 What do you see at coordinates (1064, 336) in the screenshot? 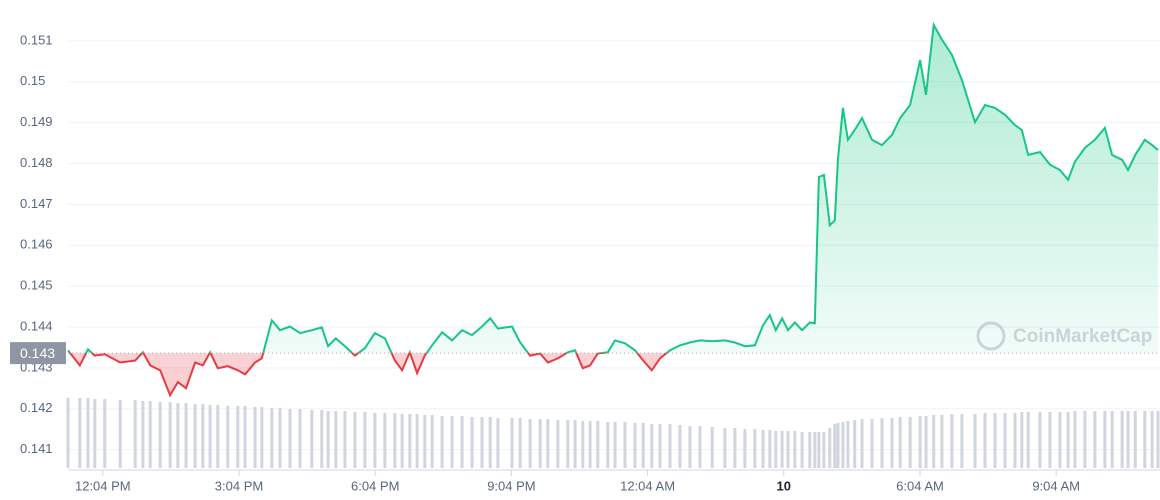
I see `watermark: CoinMarketCap` at bounding box center [1064, 336].